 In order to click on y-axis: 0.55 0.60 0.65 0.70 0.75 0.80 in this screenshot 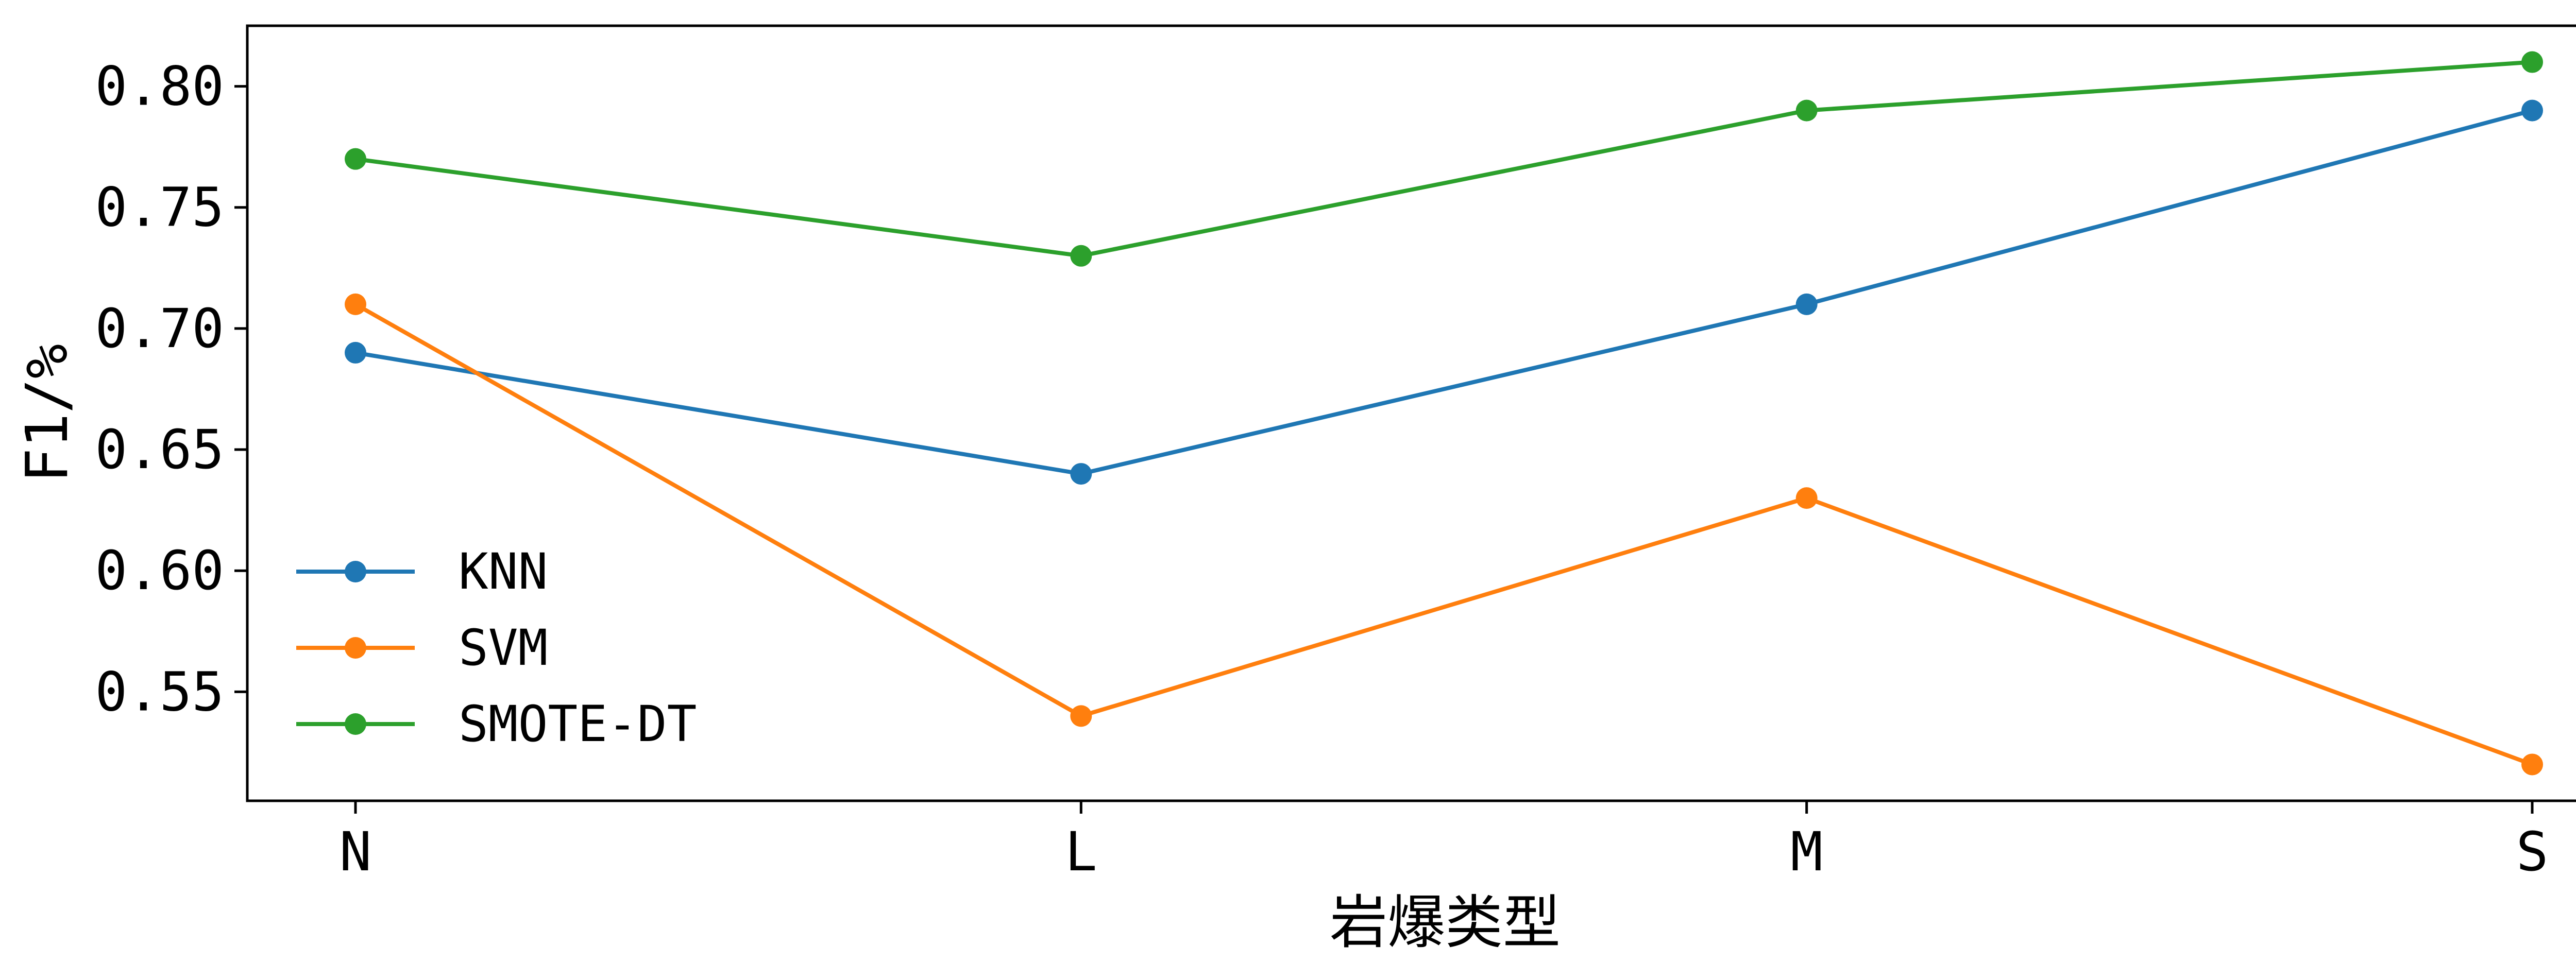, I will do `click(171, 389)`.